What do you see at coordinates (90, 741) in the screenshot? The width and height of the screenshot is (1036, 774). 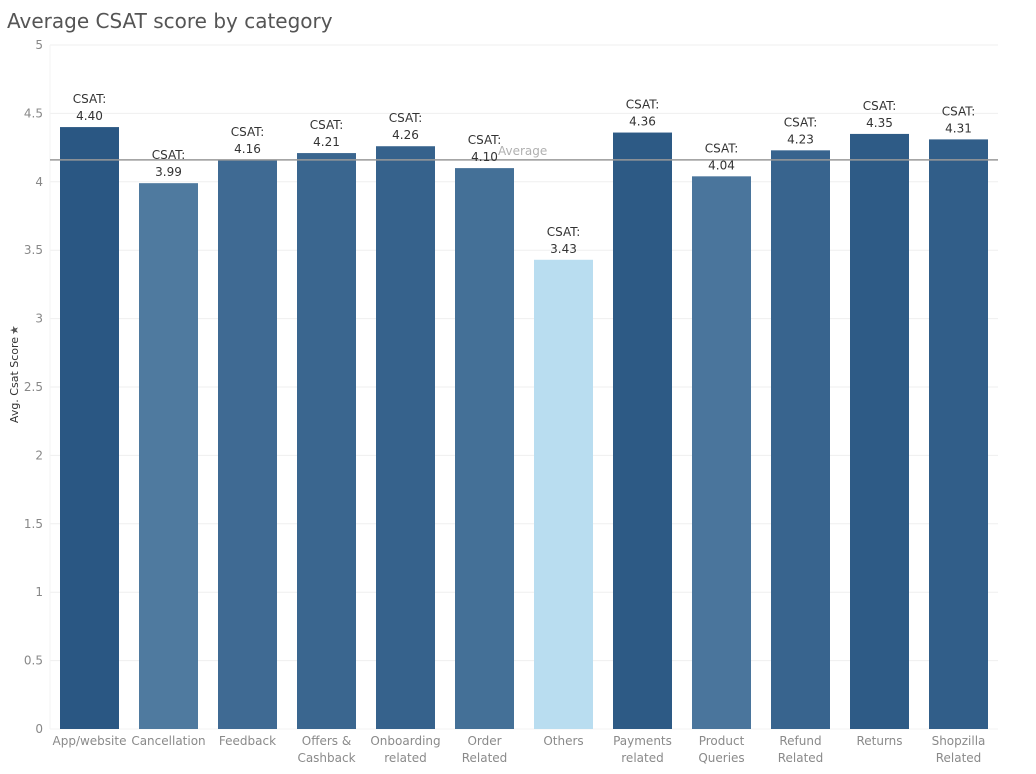 I see `x-category-label: App/website` at bounding box center [90, 741].